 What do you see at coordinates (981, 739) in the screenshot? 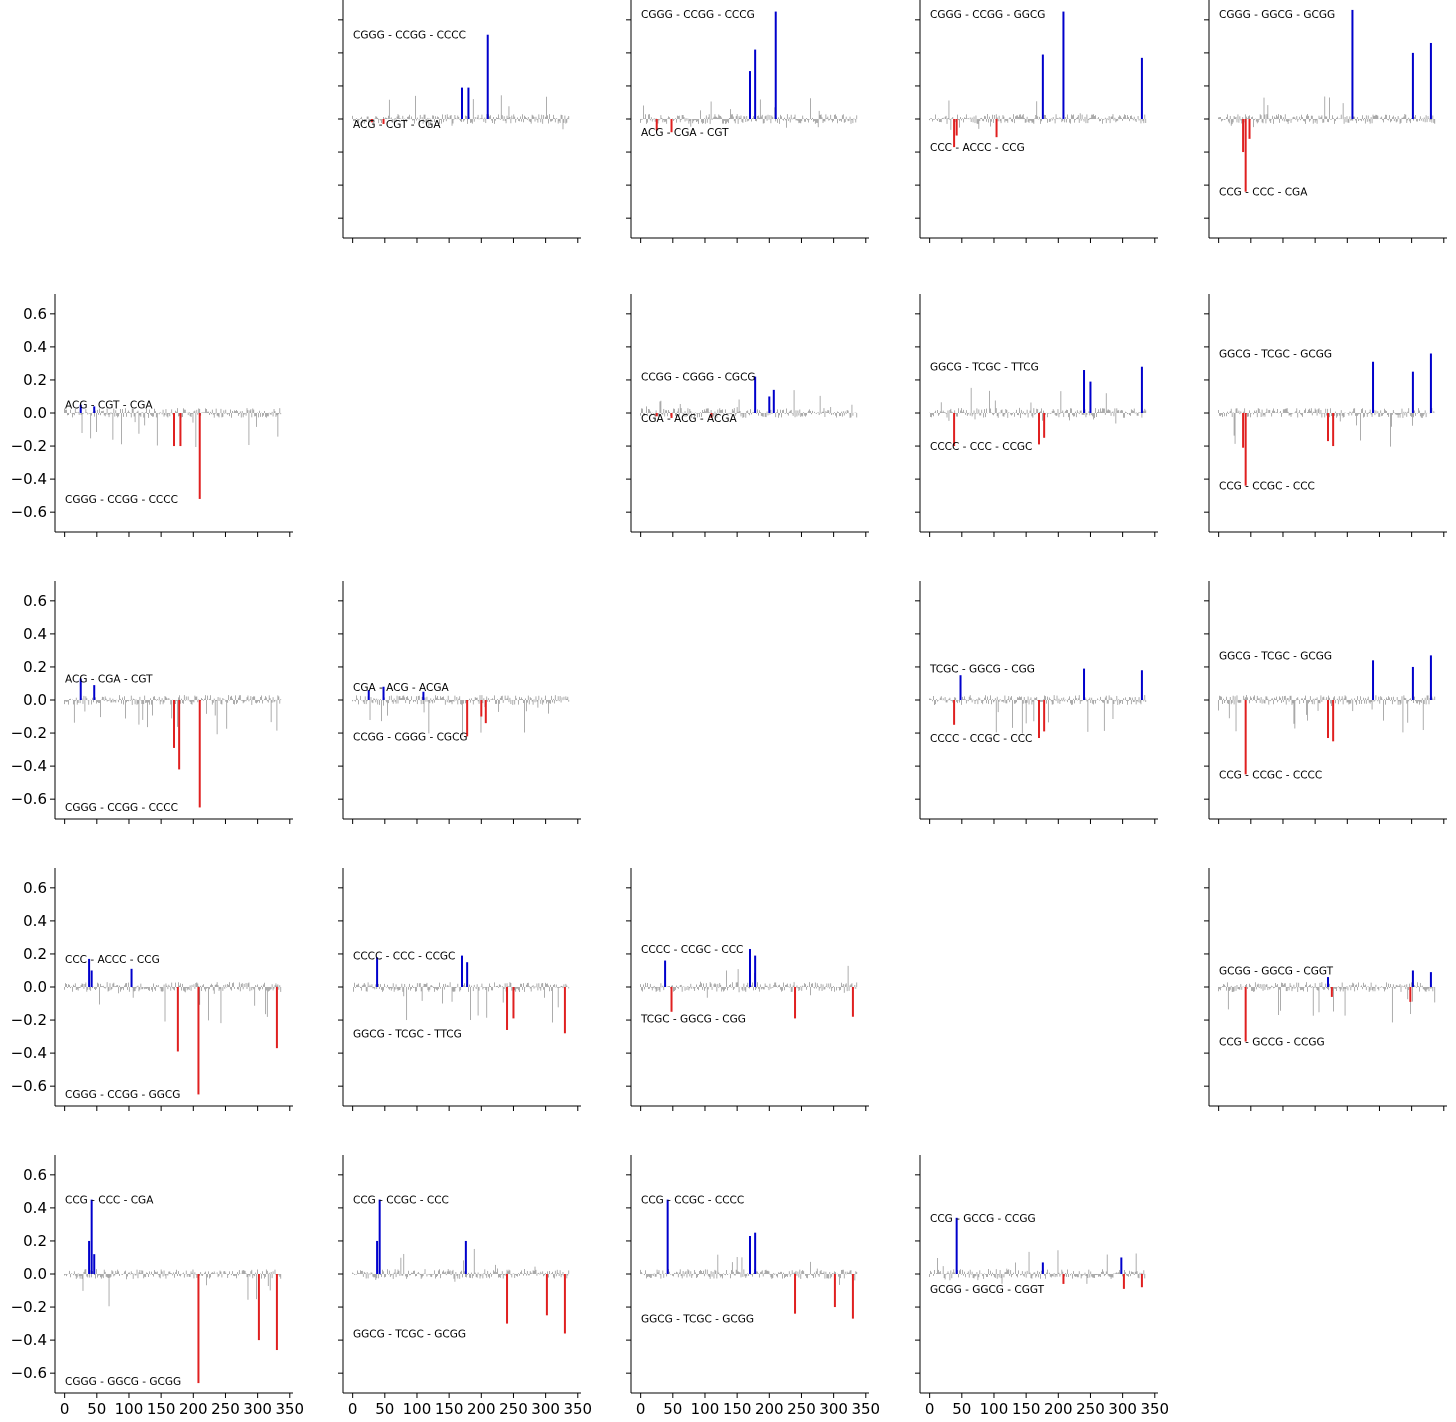
I see `panel-bottom-label: CCCC - CCGC - CCC` at bounding box center [981, 739].